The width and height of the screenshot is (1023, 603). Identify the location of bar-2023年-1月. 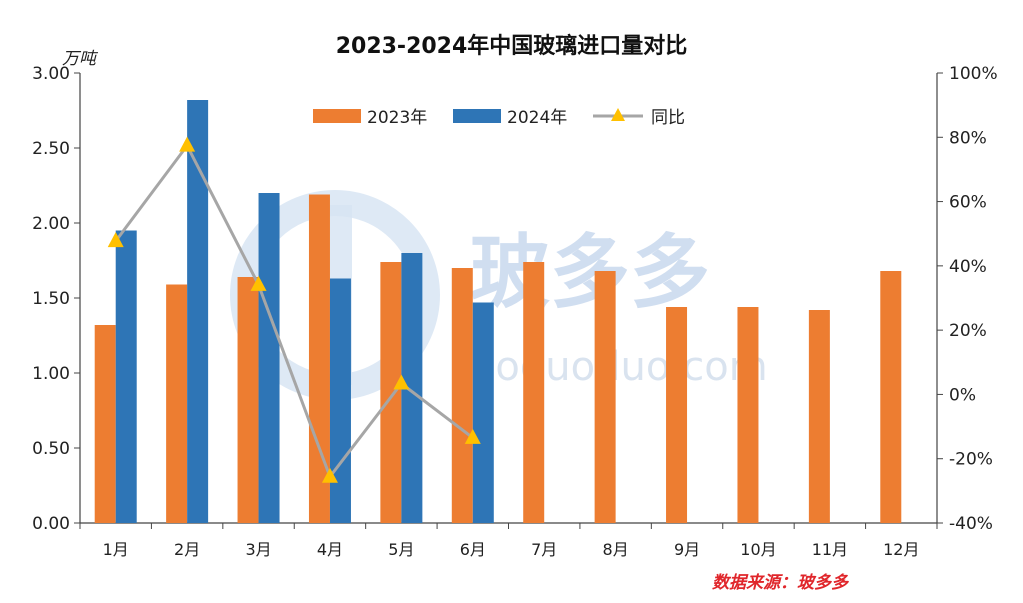
(105, 424).